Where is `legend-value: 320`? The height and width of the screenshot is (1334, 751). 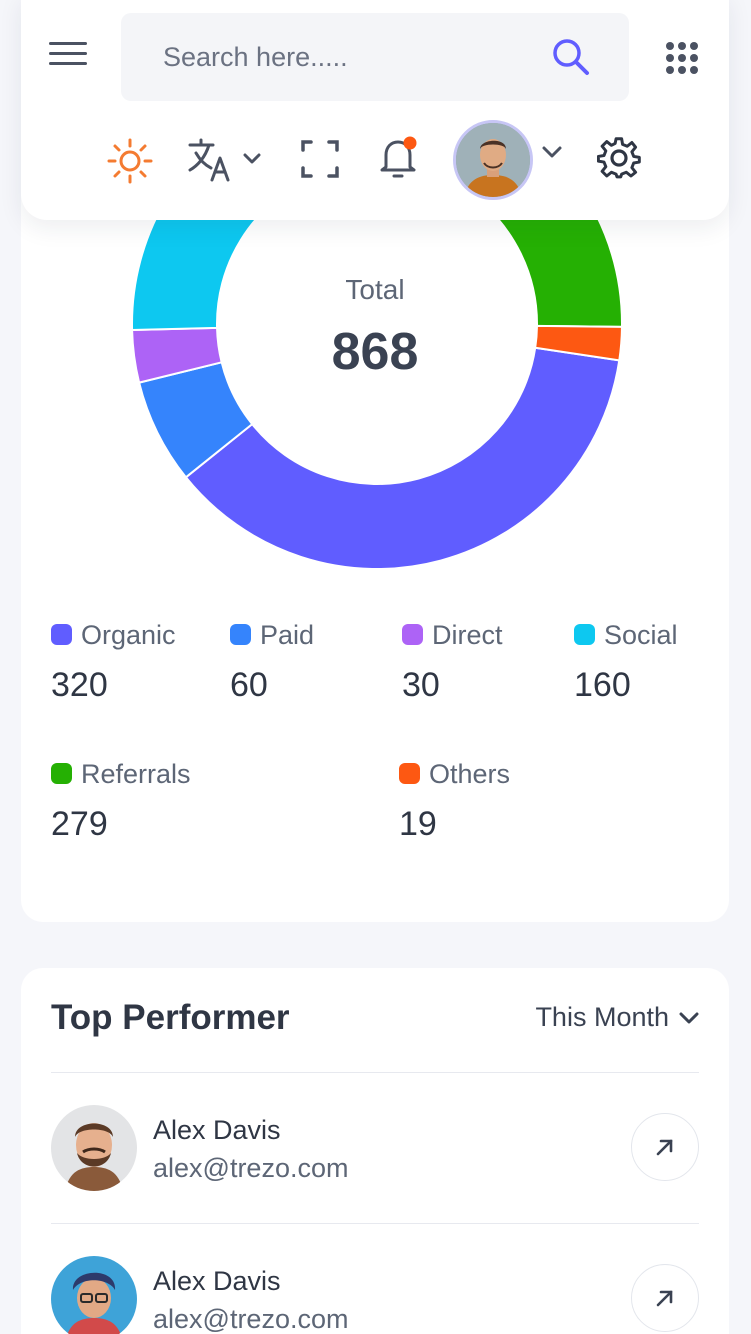 legend-value: 320 is located at coordinates (79, 685).